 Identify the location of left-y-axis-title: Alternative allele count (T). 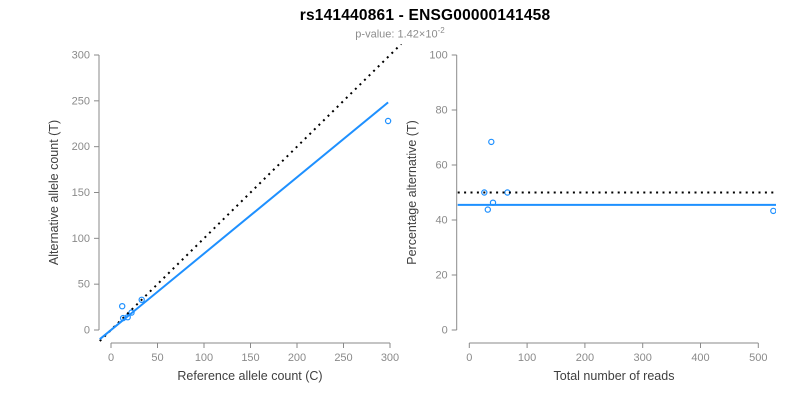
(54, 192).